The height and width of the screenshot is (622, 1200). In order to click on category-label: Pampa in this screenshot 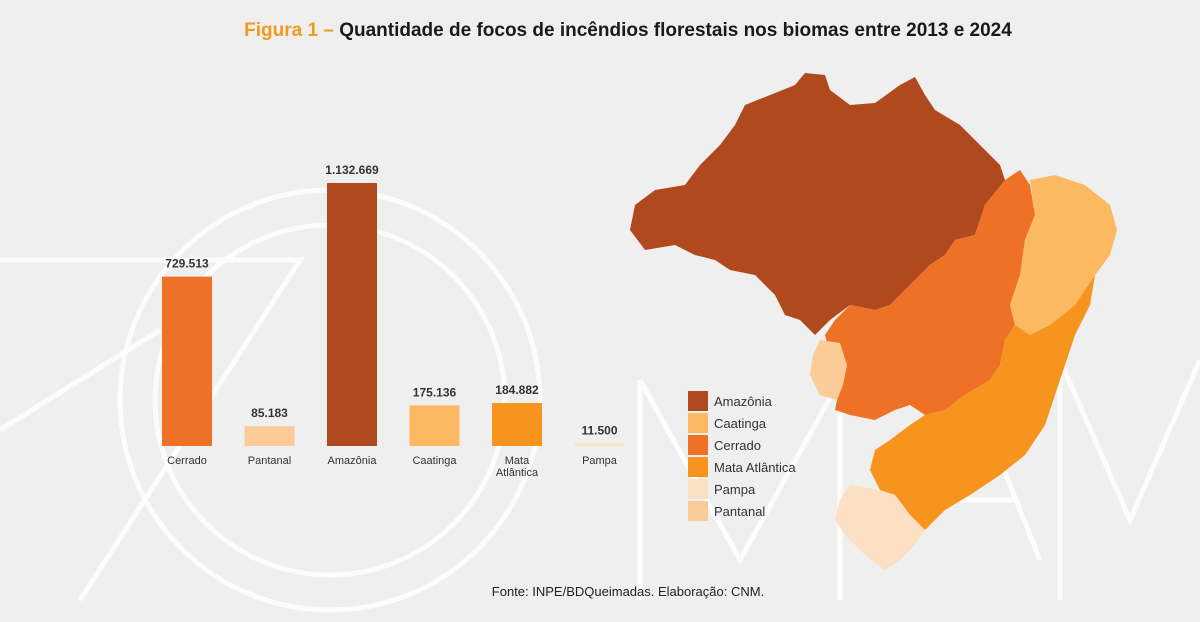, I will do `click(600, 461)`.